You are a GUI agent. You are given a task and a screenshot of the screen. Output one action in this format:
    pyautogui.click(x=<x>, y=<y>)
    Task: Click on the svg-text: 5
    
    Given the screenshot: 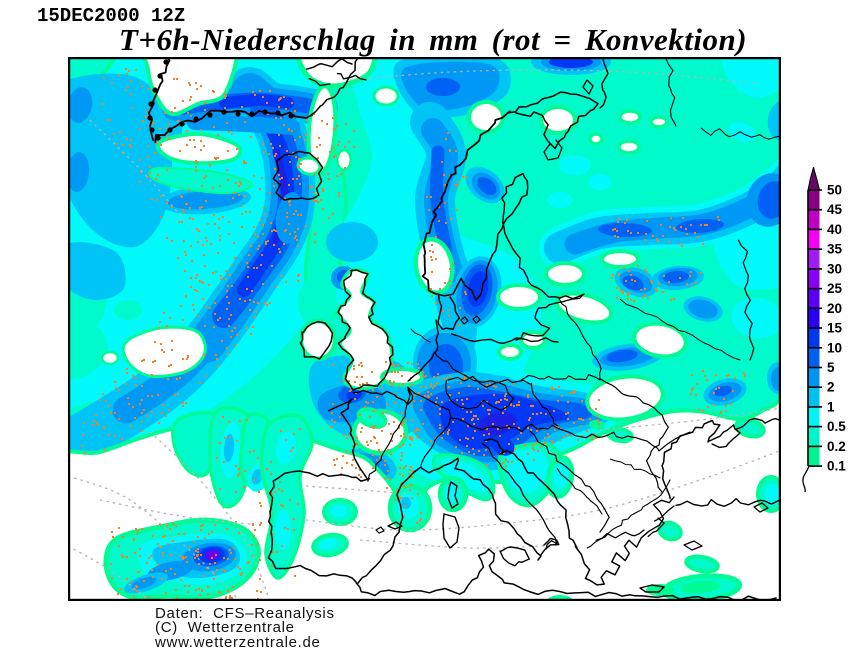 What is the action you would take?
    pyautogui.click(x=831, y=367)
    